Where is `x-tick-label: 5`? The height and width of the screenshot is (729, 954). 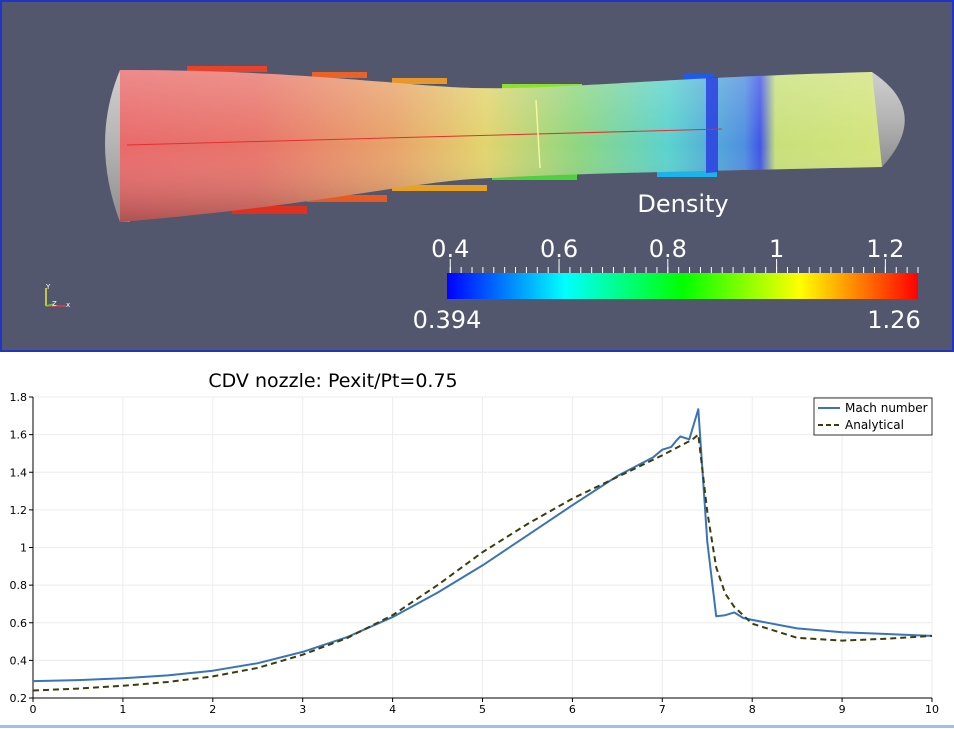 x-tick-label: 5 is located at coordinates (482, 709).